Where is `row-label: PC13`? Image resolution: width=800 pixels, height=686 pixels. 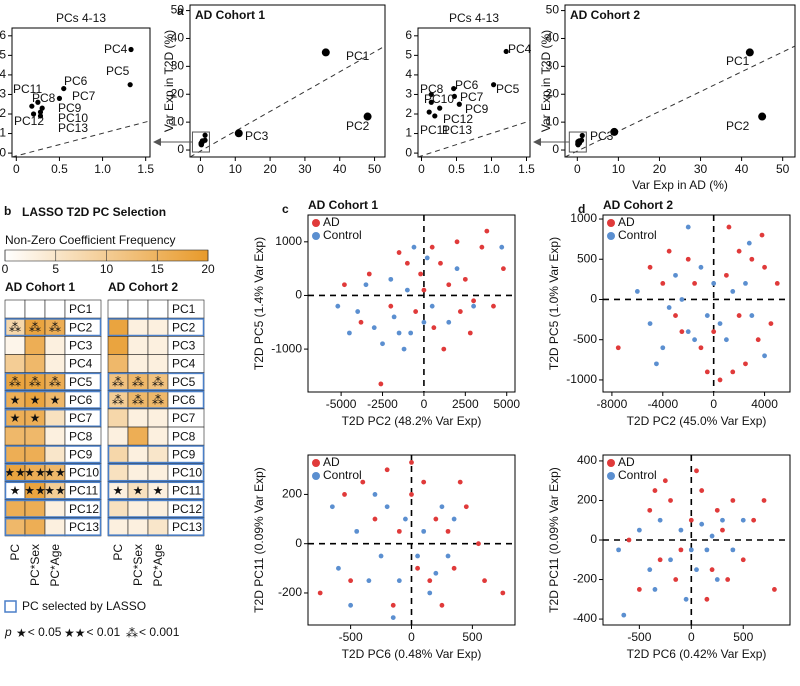
row-label: PC13 is located at coordinates (187, 527).